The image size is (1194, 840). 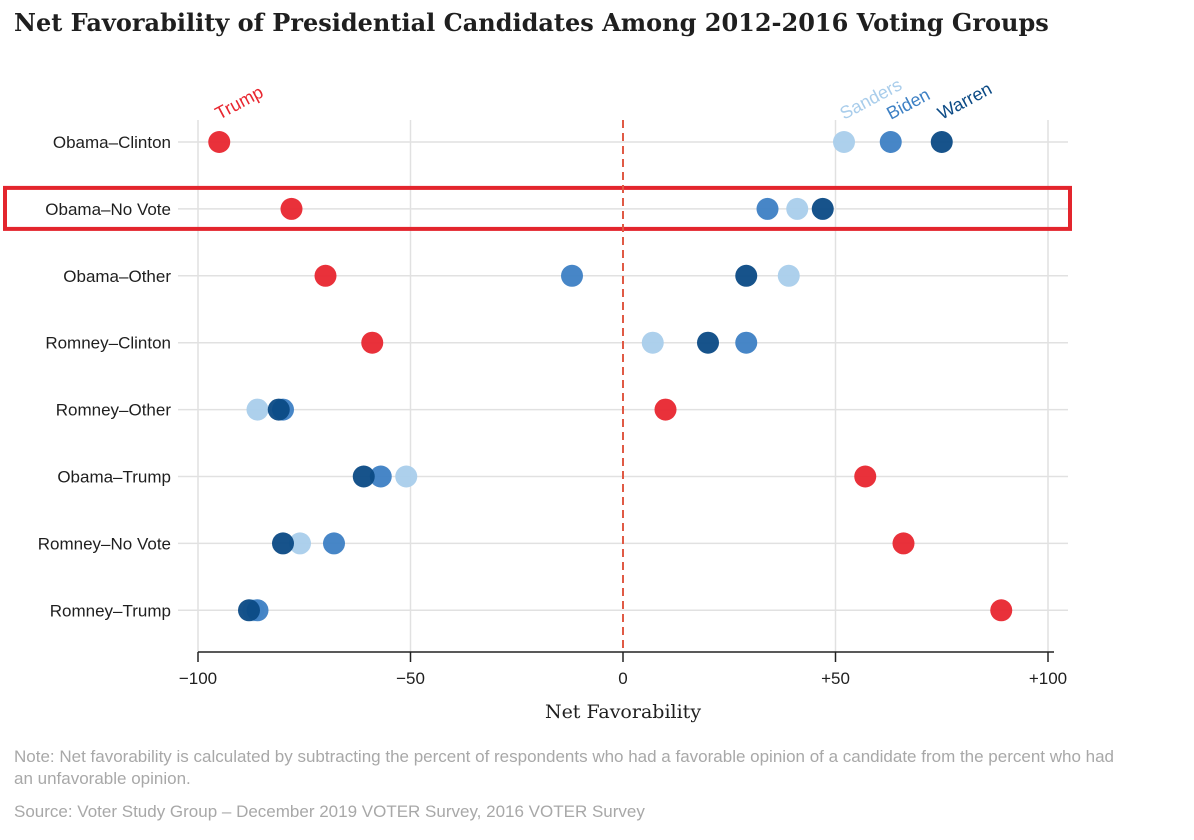 What do you see at coordinates (1048, 678) in the screenshot?
I see `x-tick-label: +100` at bounding box center [1048, 678].